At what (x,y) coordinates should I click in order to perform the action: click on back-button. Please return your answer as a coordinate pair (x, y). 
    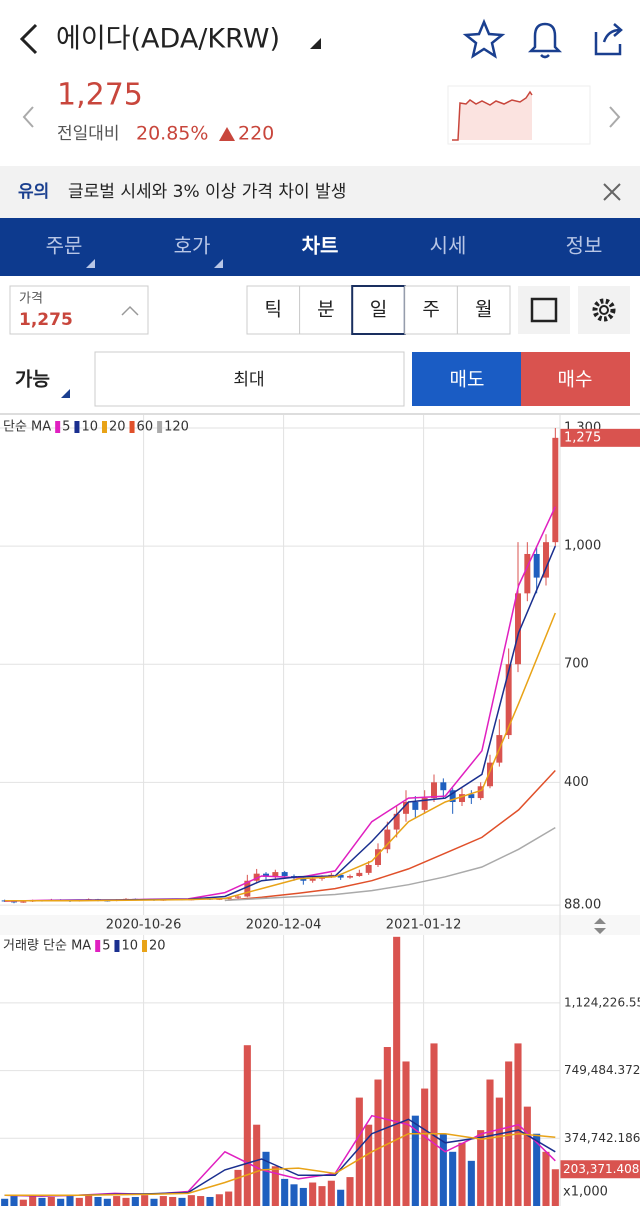
    Looking at the image, I should click on (28, 39).